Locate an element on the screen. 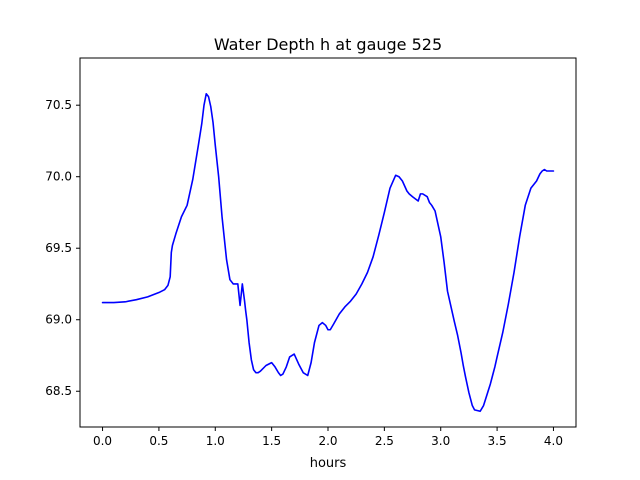  x-tick-label: 1.5 is located at coordinates (271, 441).